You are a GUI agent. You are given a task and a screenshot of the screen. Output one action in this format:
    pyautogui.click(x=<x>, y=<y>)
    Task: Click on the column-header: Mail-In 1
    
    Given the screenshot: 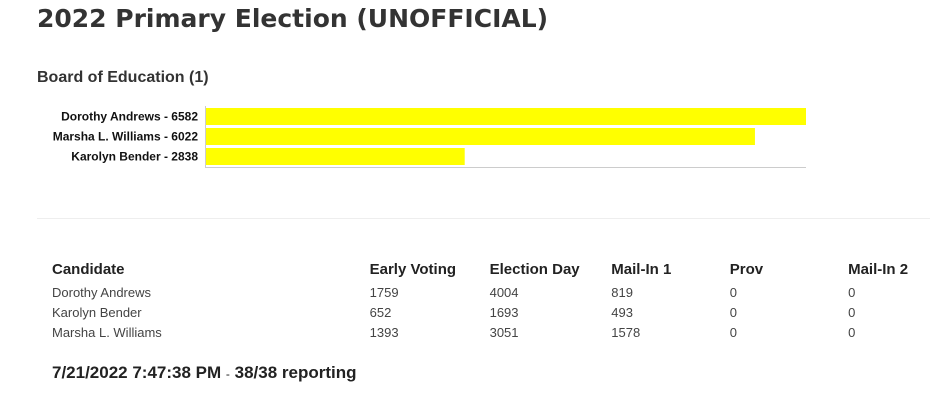 What is the action you would take?
    pyautogui.click(x=641, y=269)
    